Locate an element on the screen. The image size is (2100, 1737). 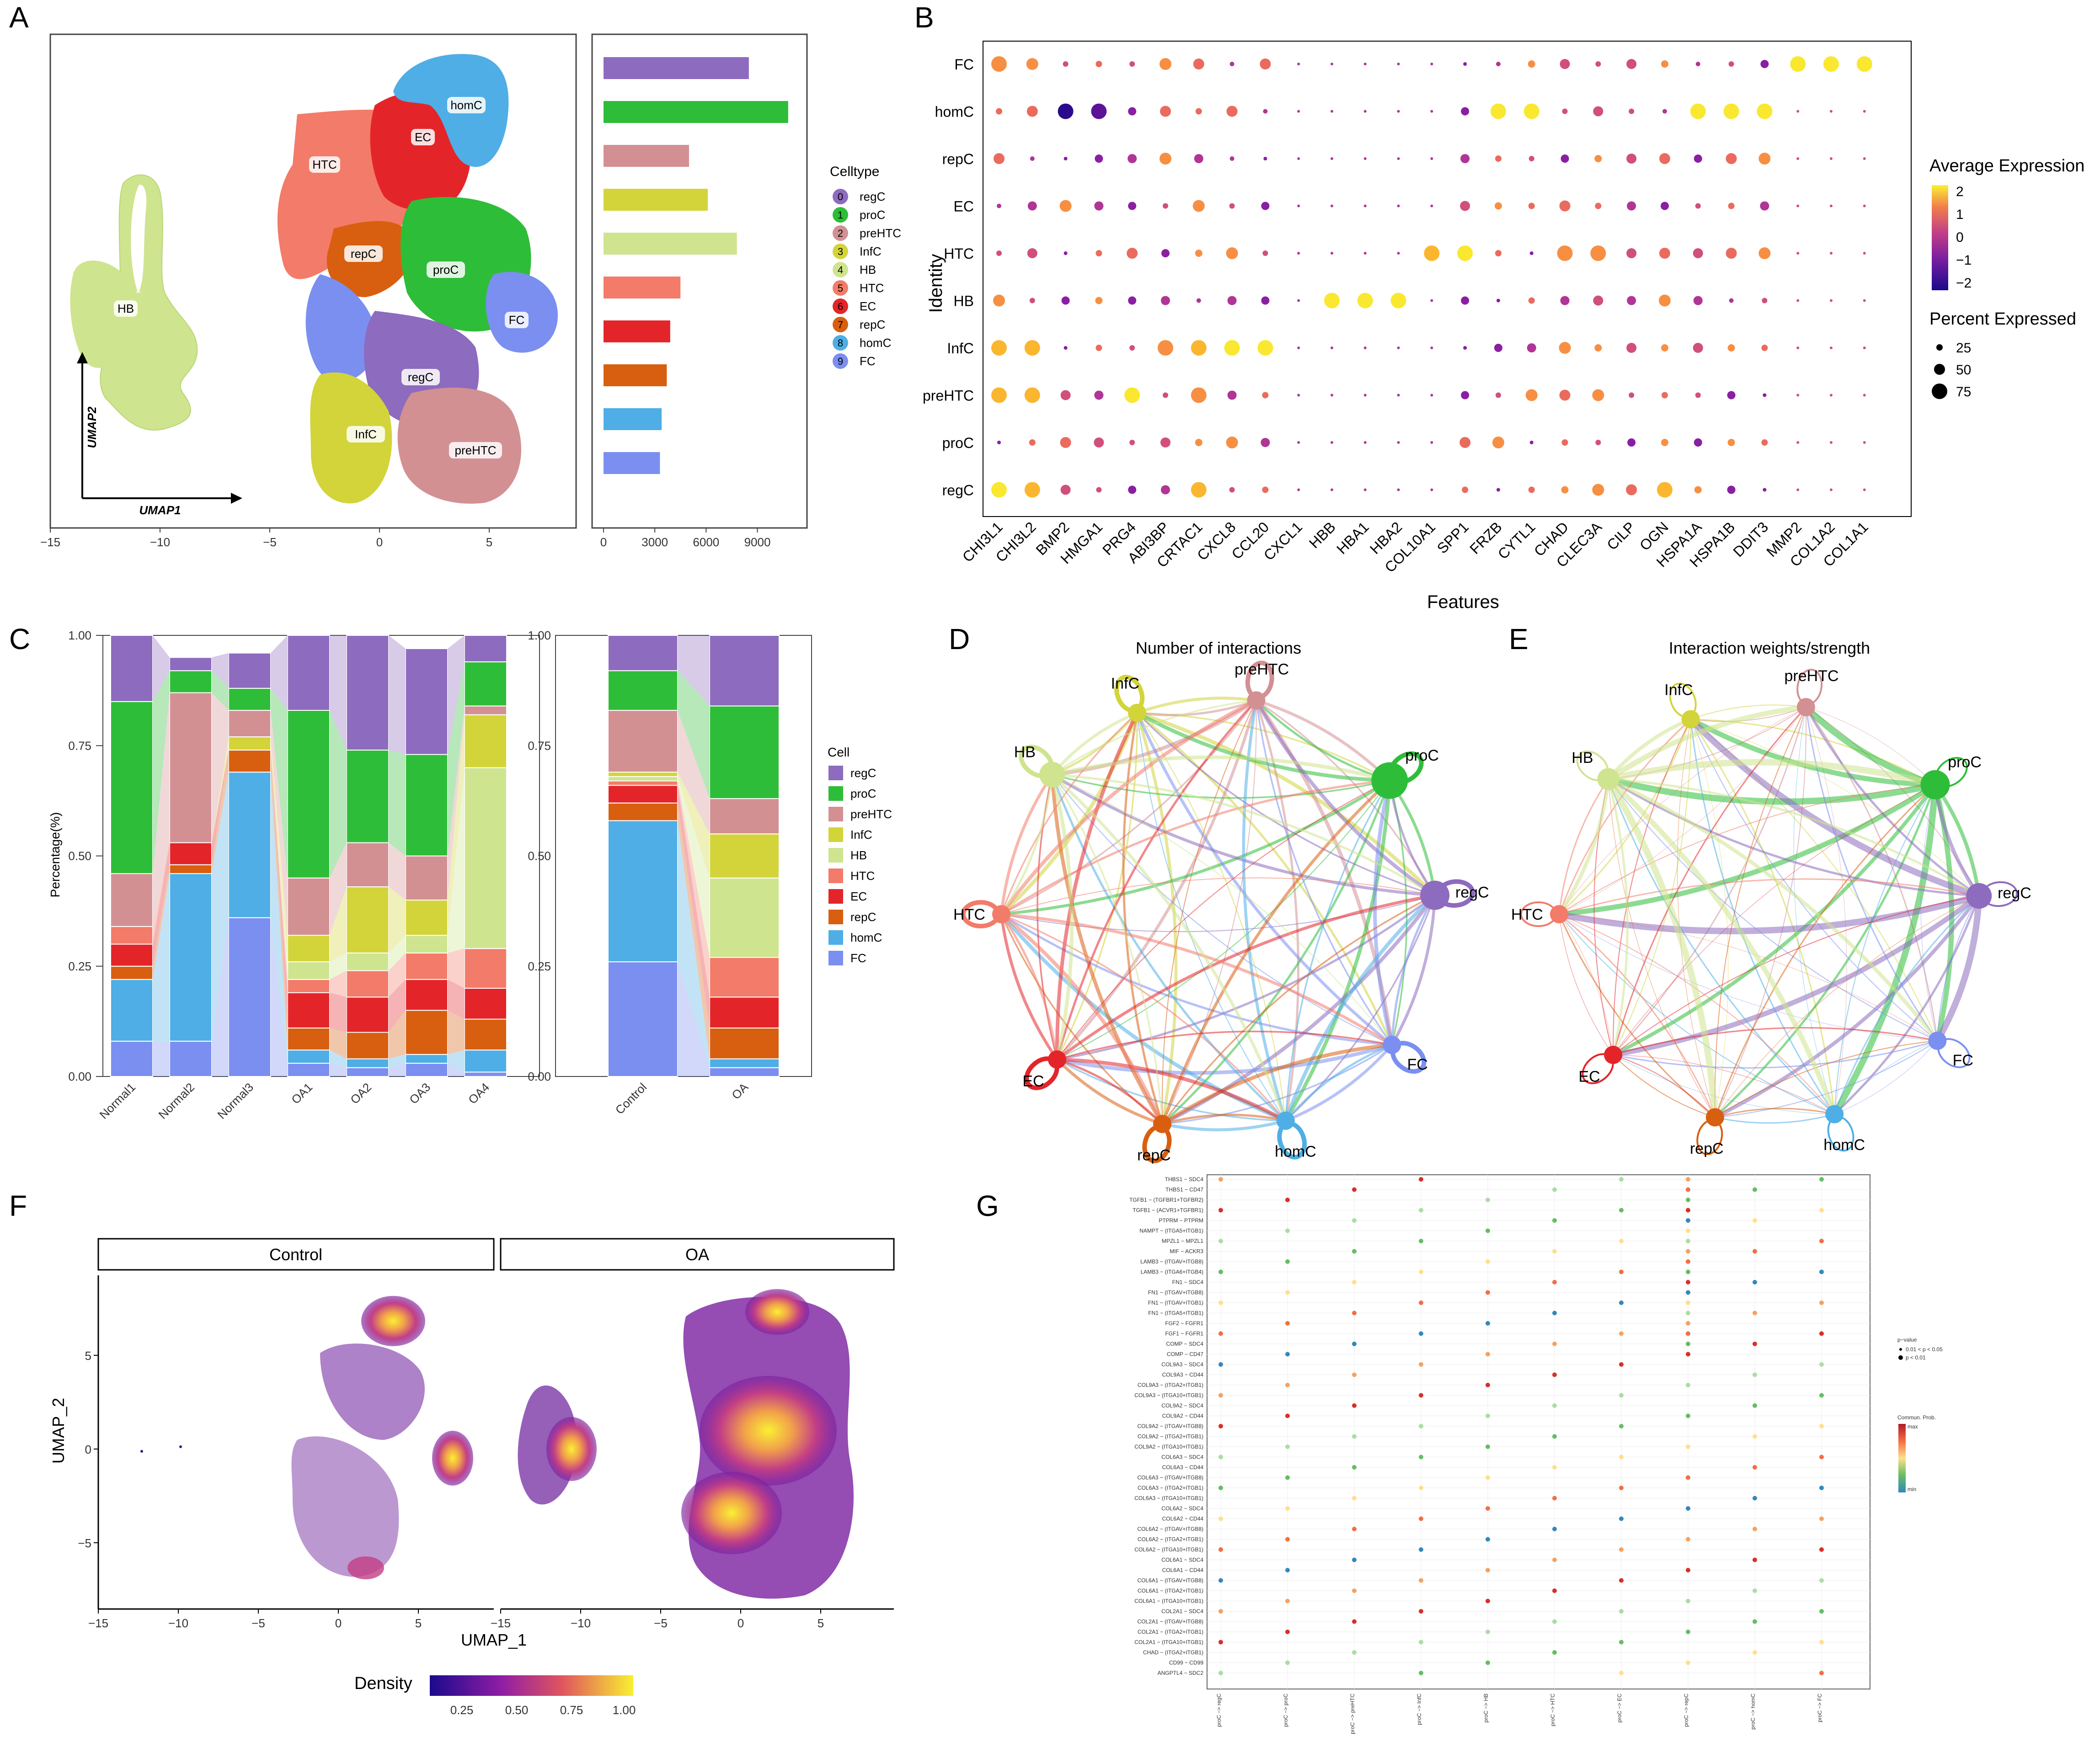
percent-expressed-title: Percent Expressed is located at coordinates (2002, 319).